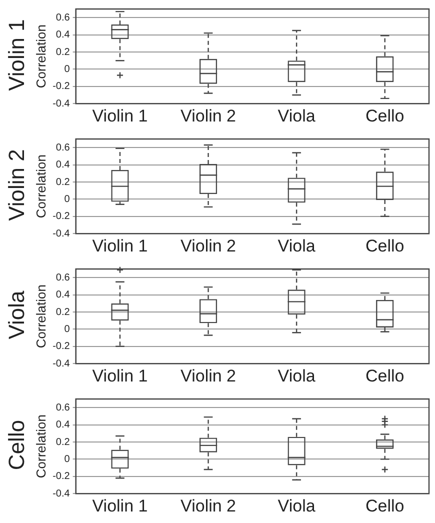 This screenshot has height=523, width=435. I want to click on text: Viola, so click(17, 314).